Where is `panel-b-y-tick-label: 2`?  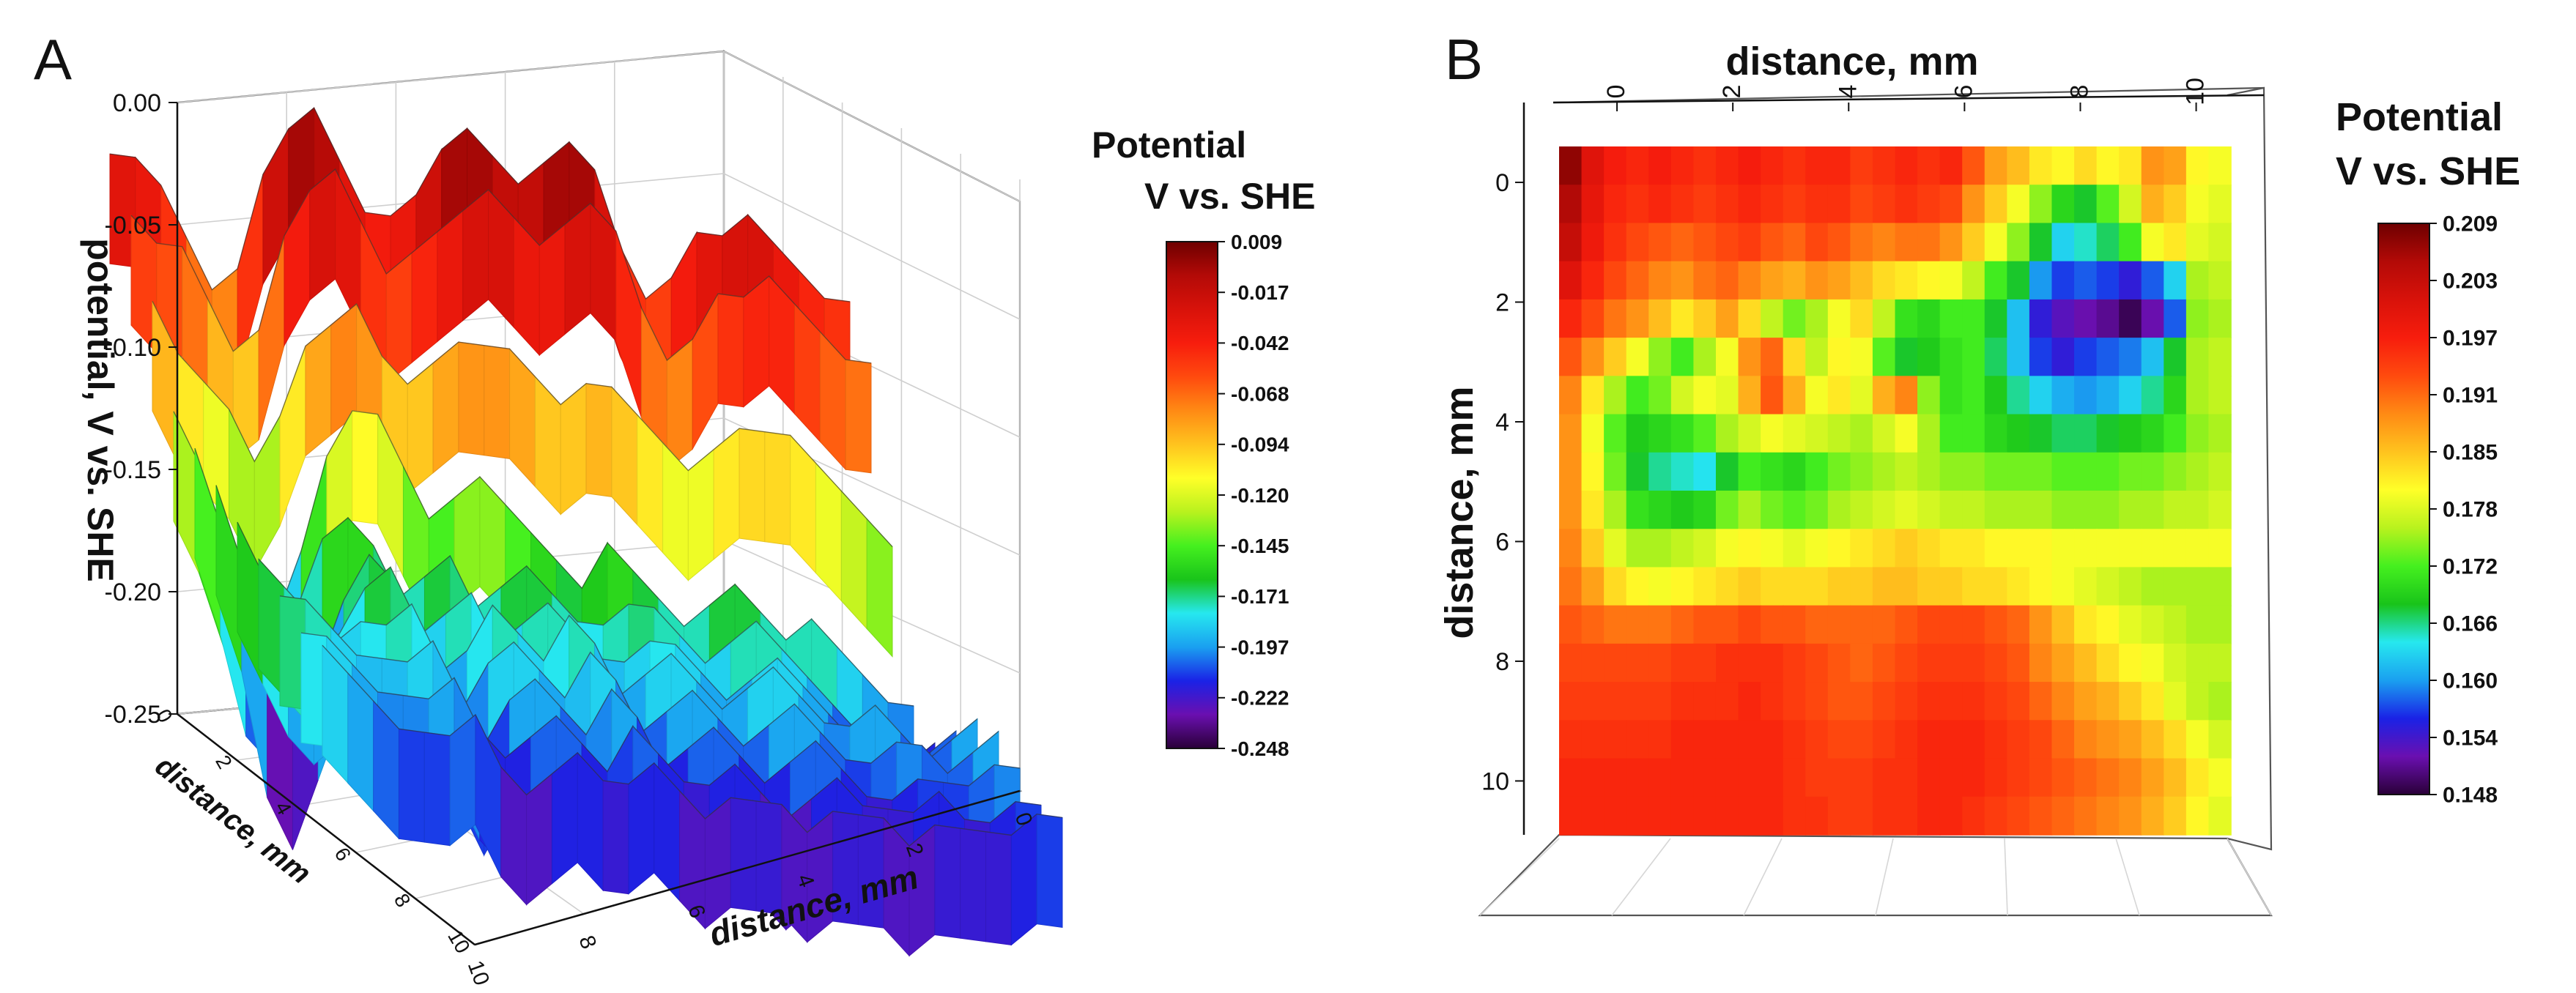 panel-b-y-tick-label: 2 is located at coordinates (1502, 303).